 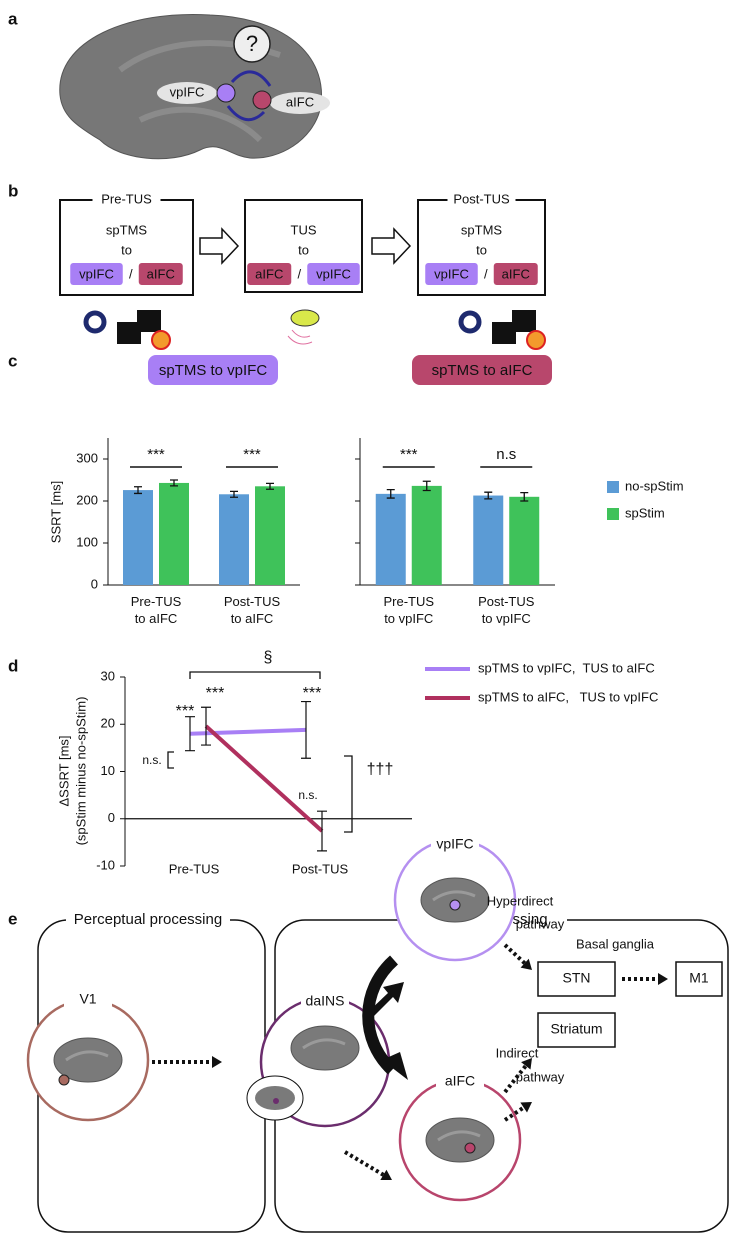 I want to click on region-label: daINS, so click(x=325, y=1001).